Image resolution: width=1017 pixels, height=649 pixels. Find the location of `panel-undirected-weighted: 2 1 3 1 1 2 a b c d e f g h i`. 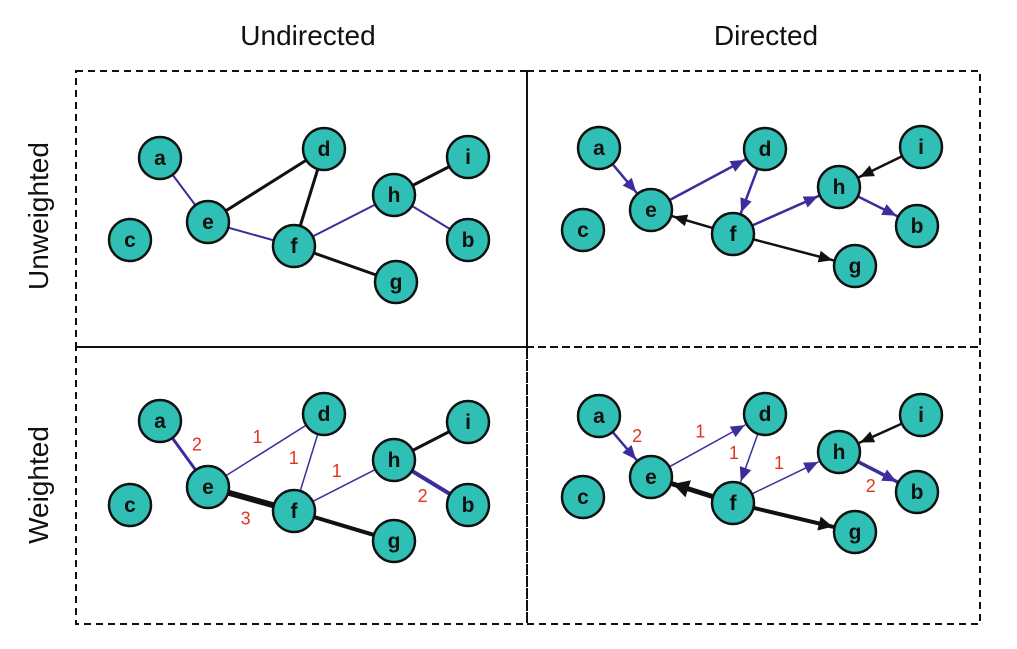

panel-undirected-weighted: 2 1 3 1 1 2 a b c d e f g h i is located at coordinates (299, 477).